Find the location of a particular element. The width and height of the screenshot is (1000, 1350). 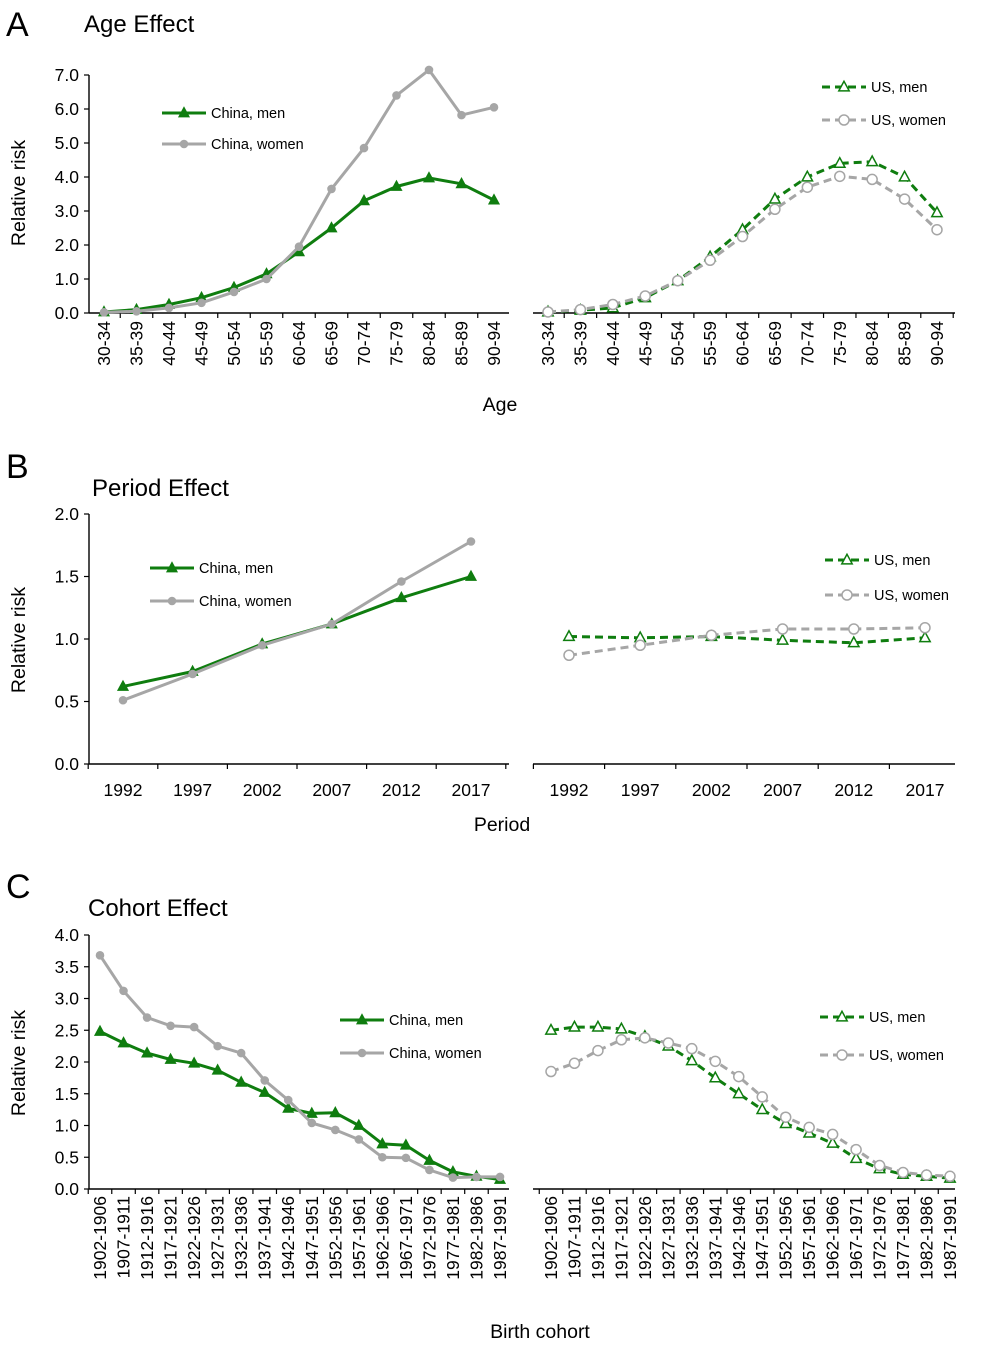

x-tick-label: 2012 is located at coordinates (401, 790).